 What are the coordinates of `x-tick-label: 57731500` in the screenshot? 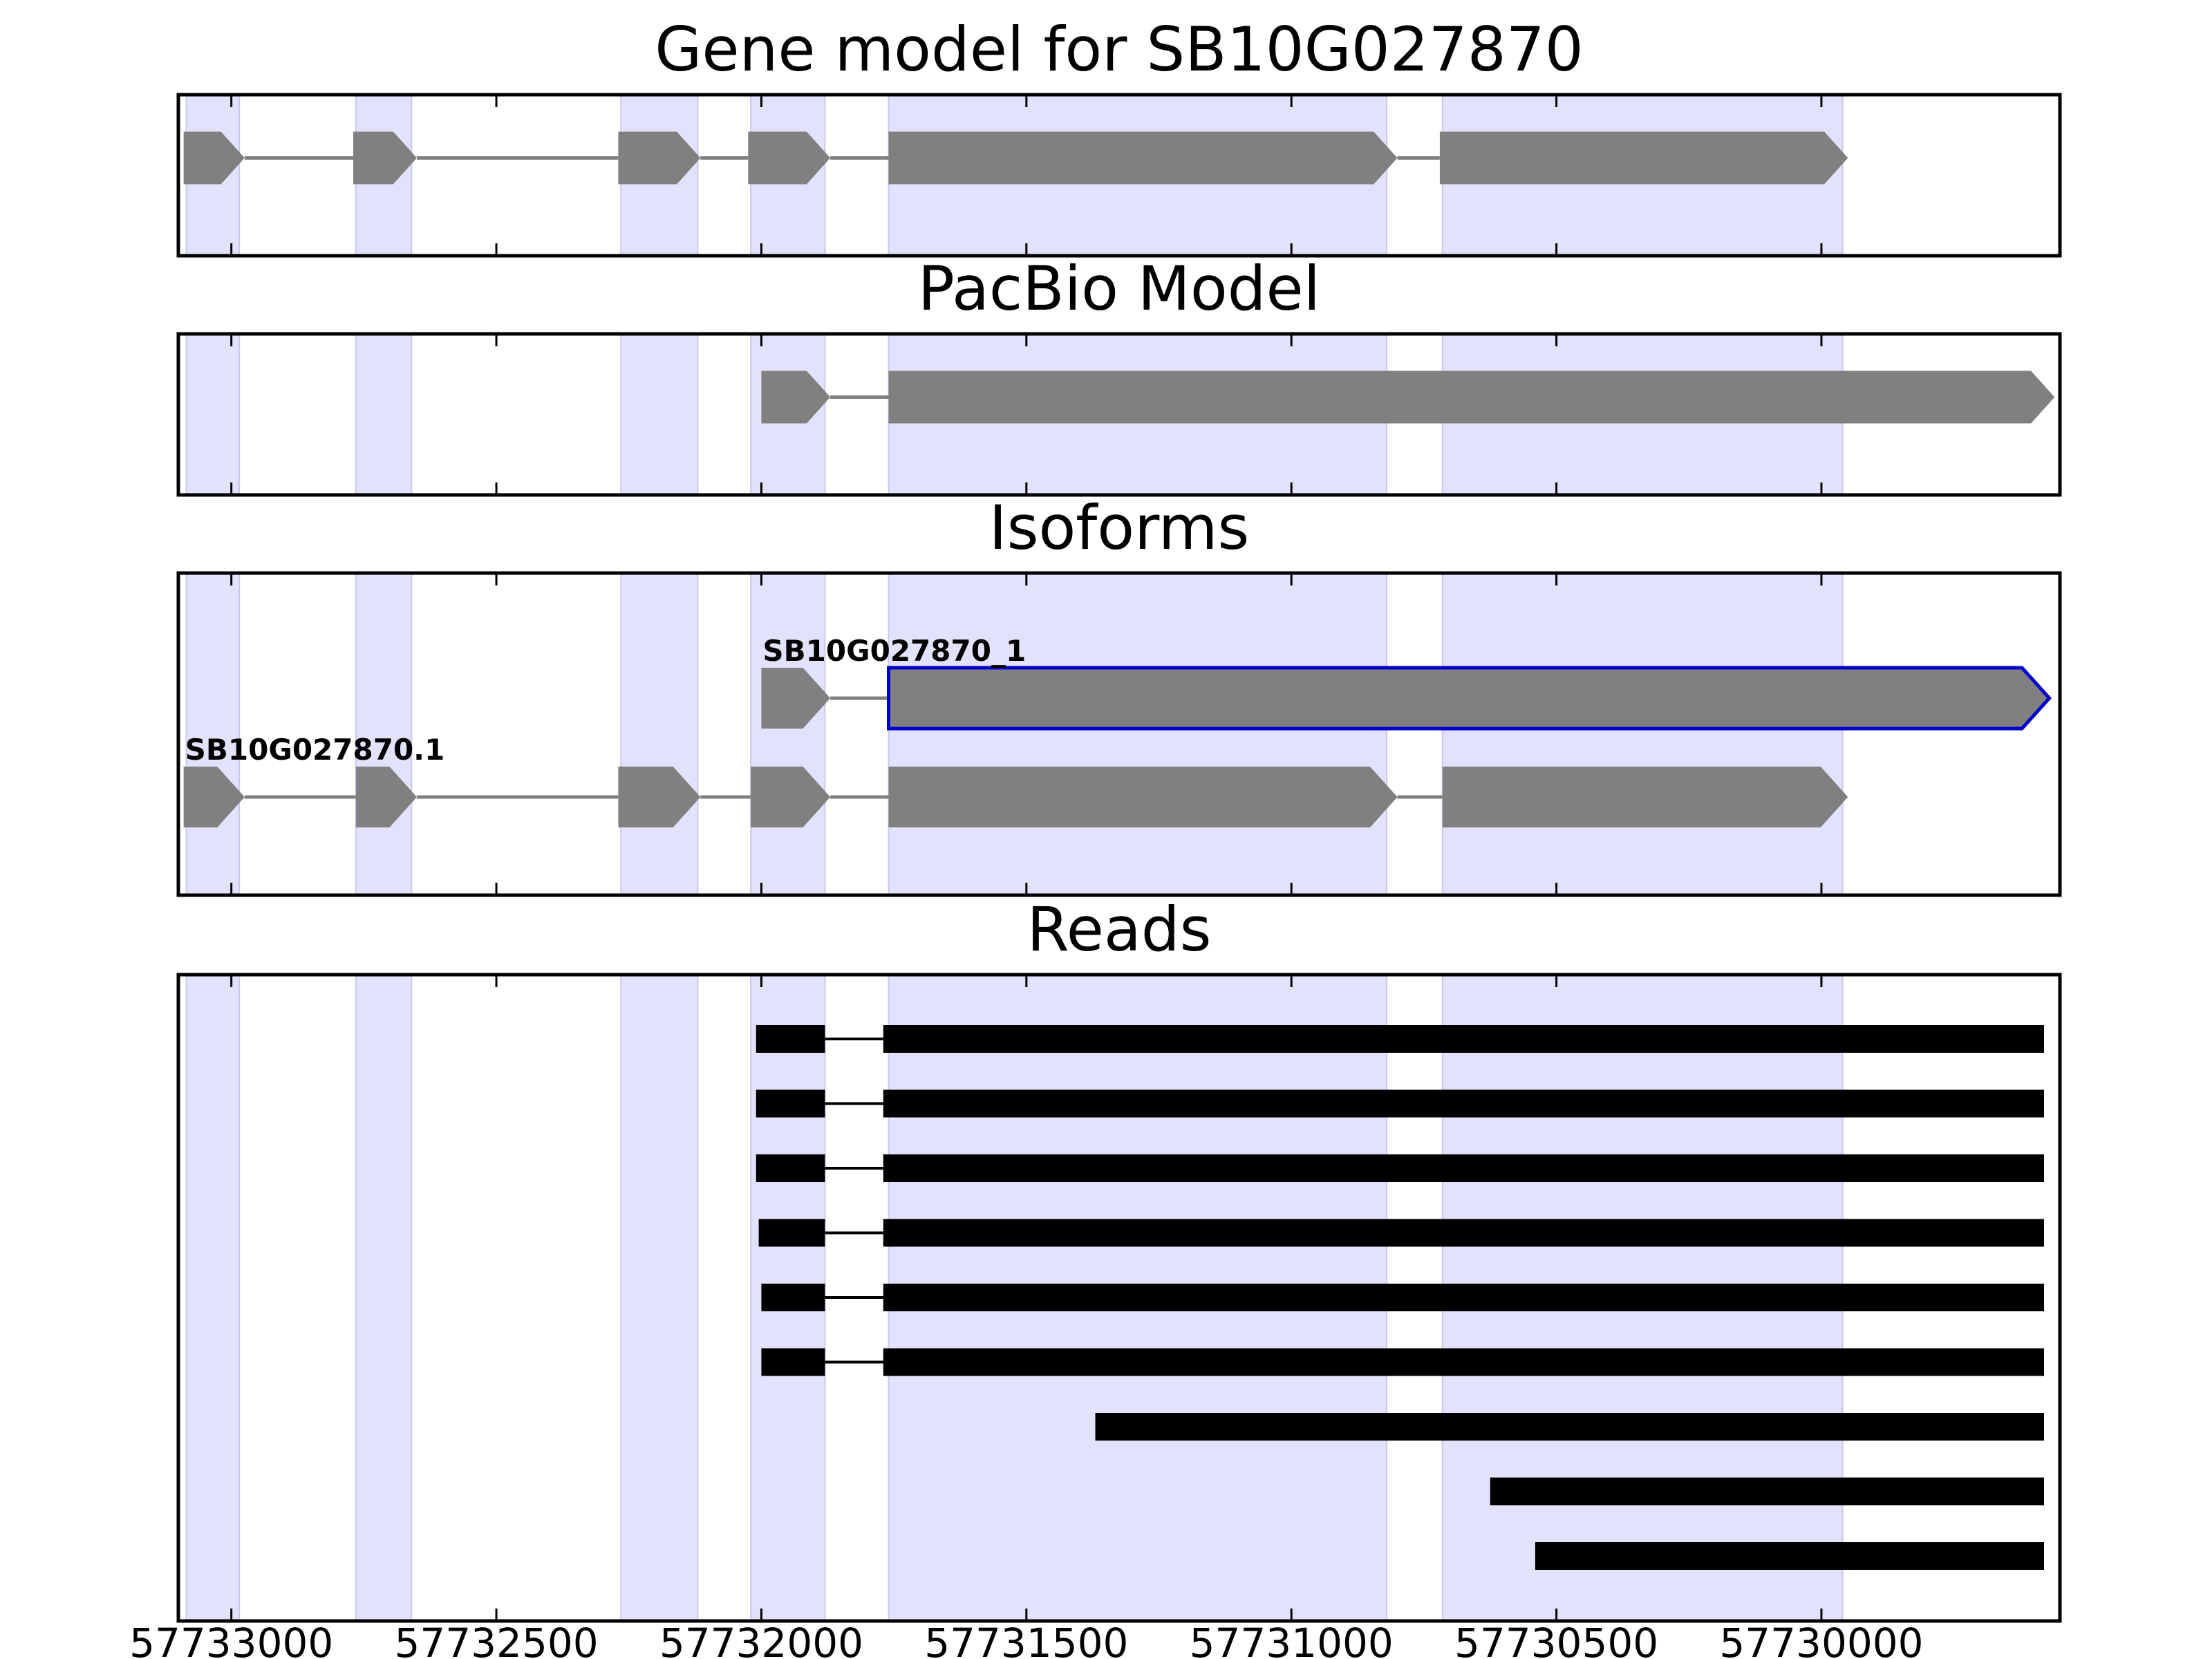 It's located at (1026, 1639).